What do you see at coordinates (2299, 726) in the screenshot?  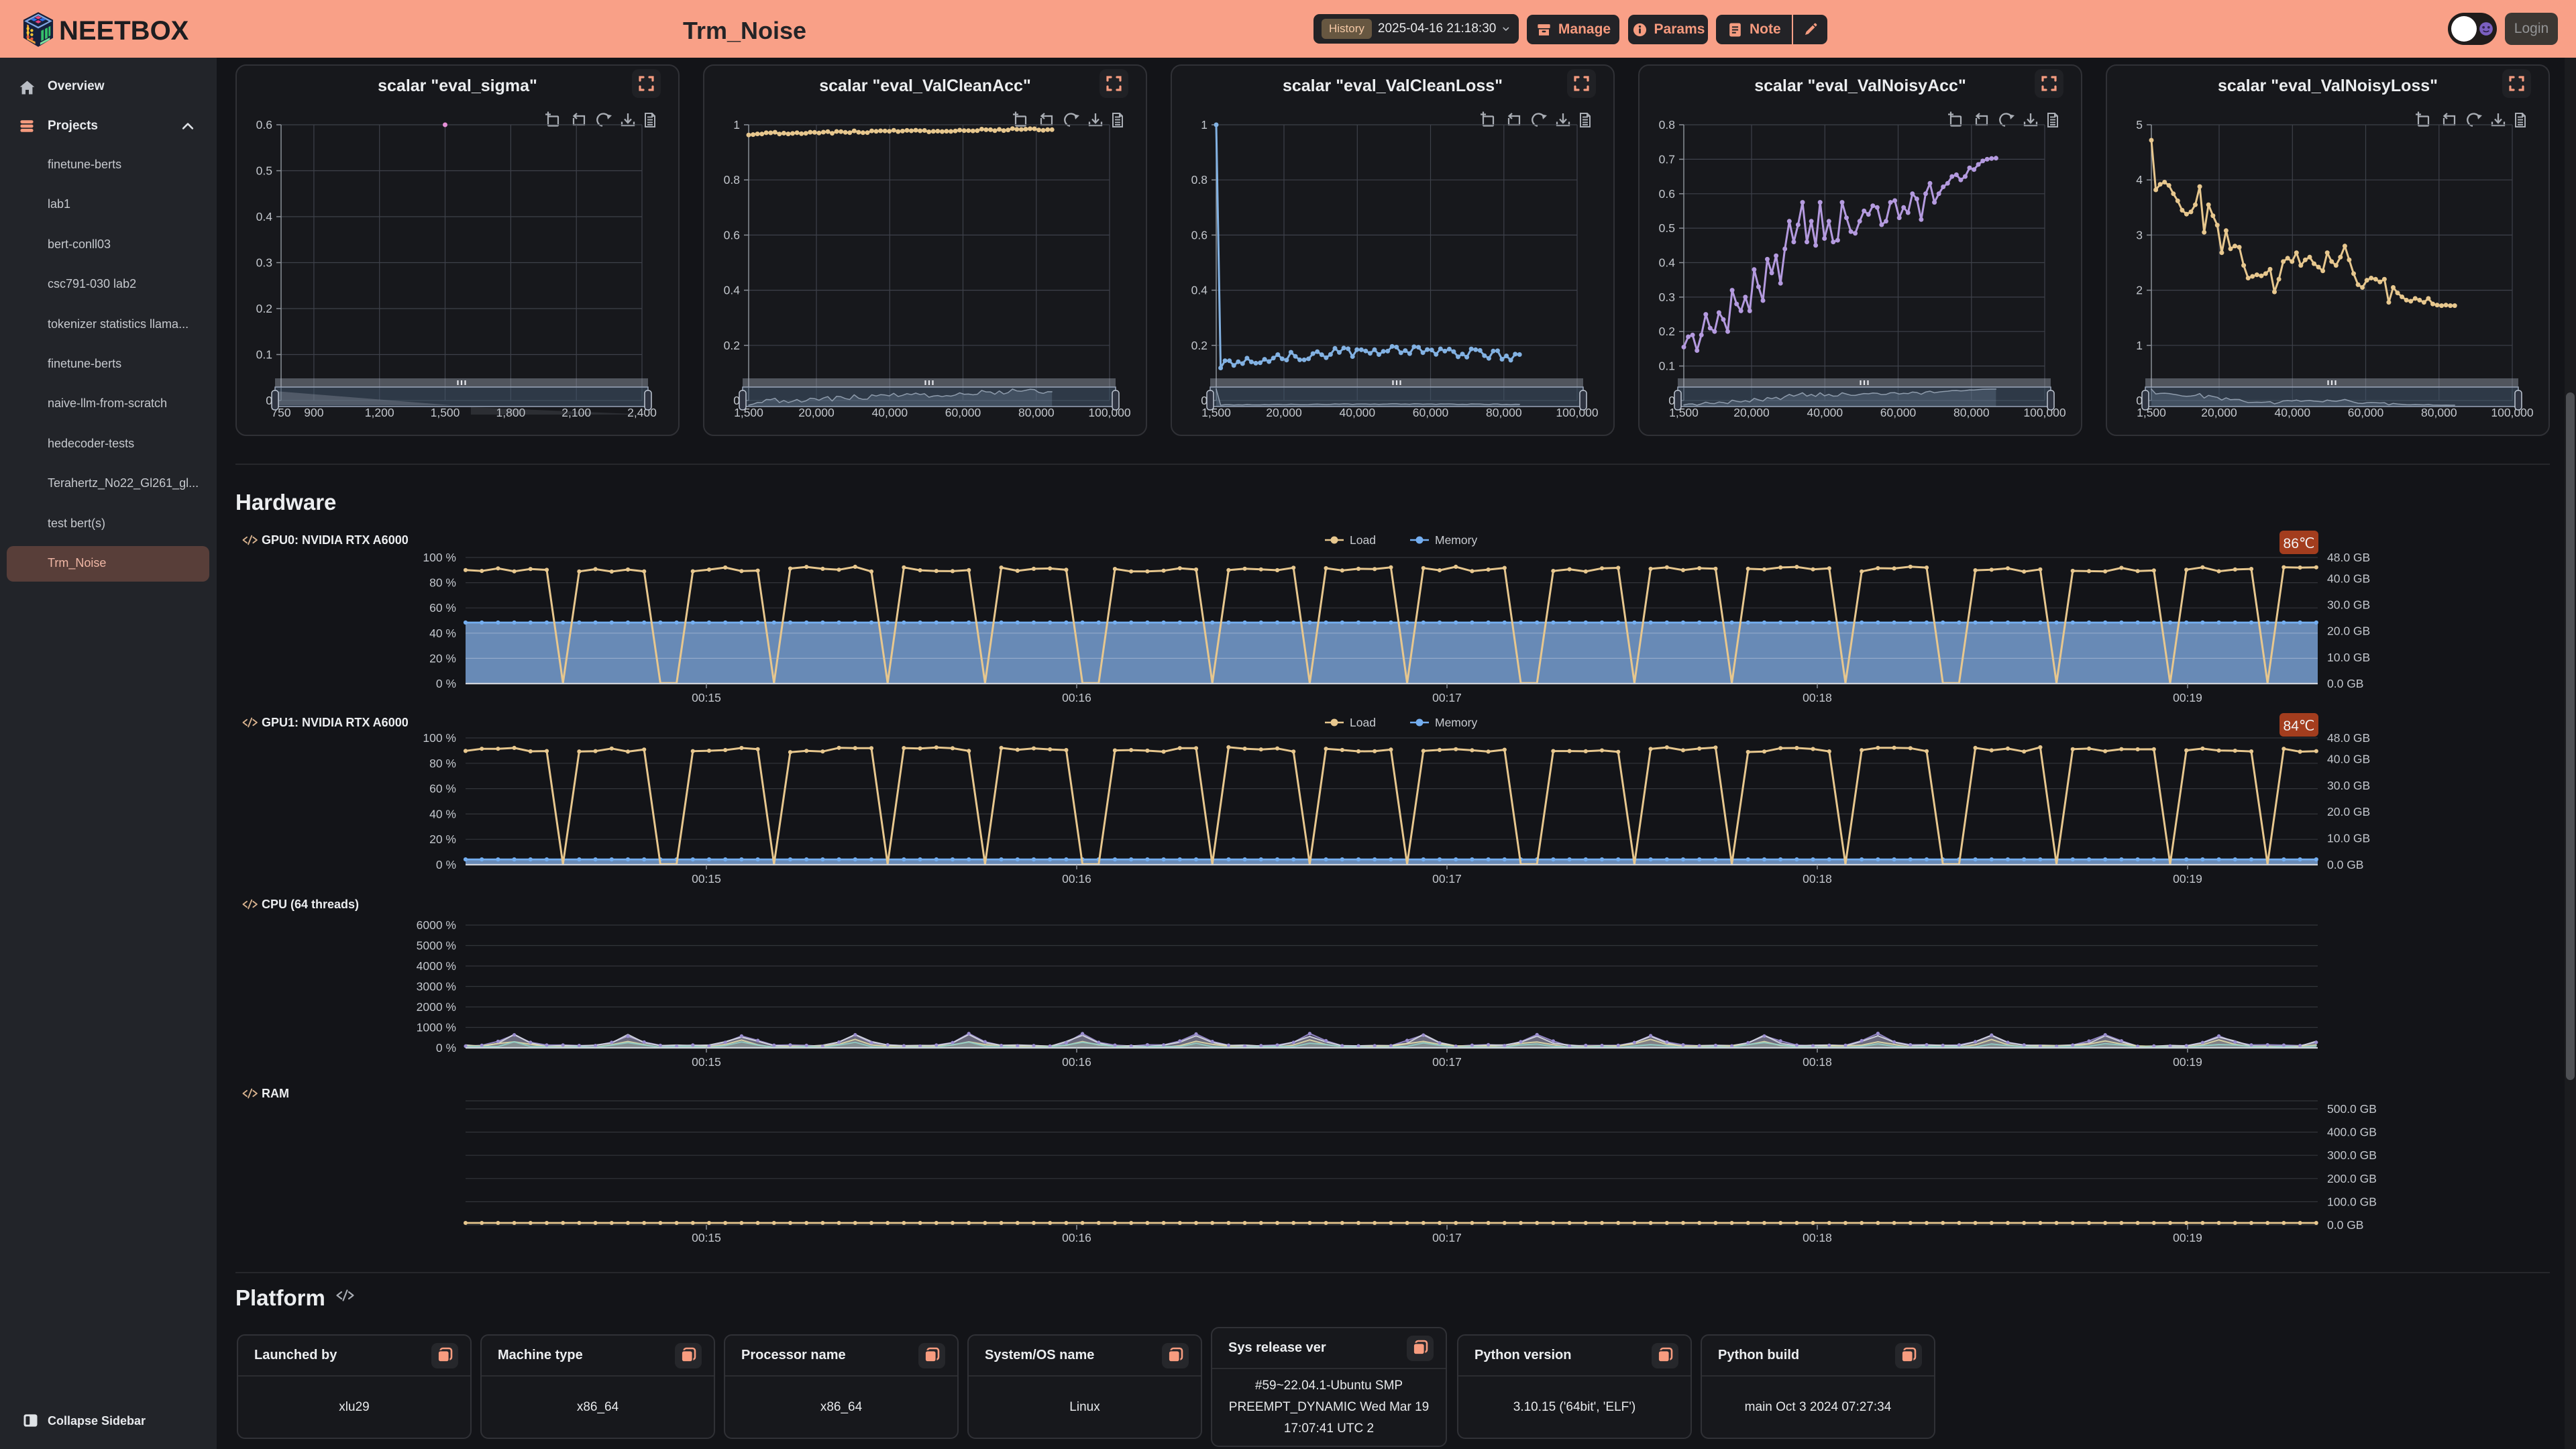 I see `svg-text: 84℃` at bounding box center [2299, 726].